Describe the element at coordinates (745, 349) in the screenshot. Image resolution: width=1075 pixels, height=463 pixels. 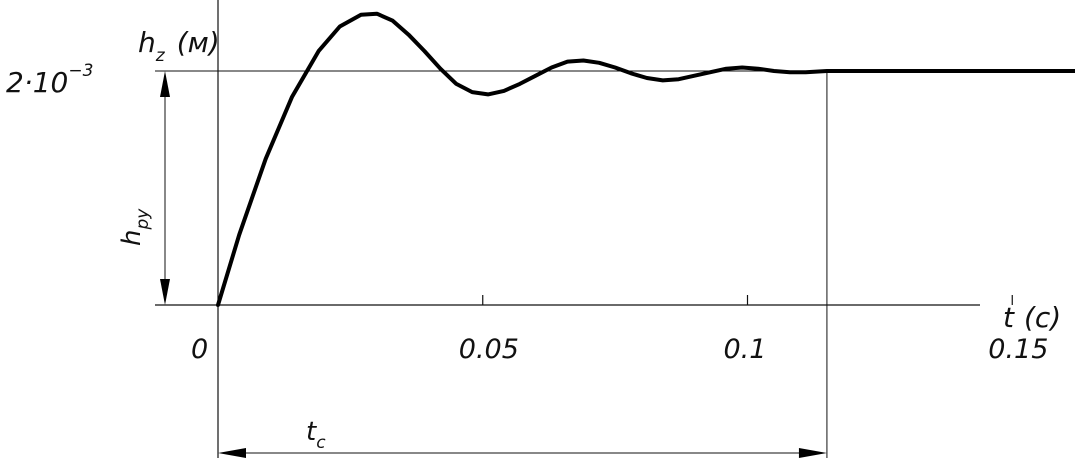
I see `x-tick-label: 0.1` at that location.